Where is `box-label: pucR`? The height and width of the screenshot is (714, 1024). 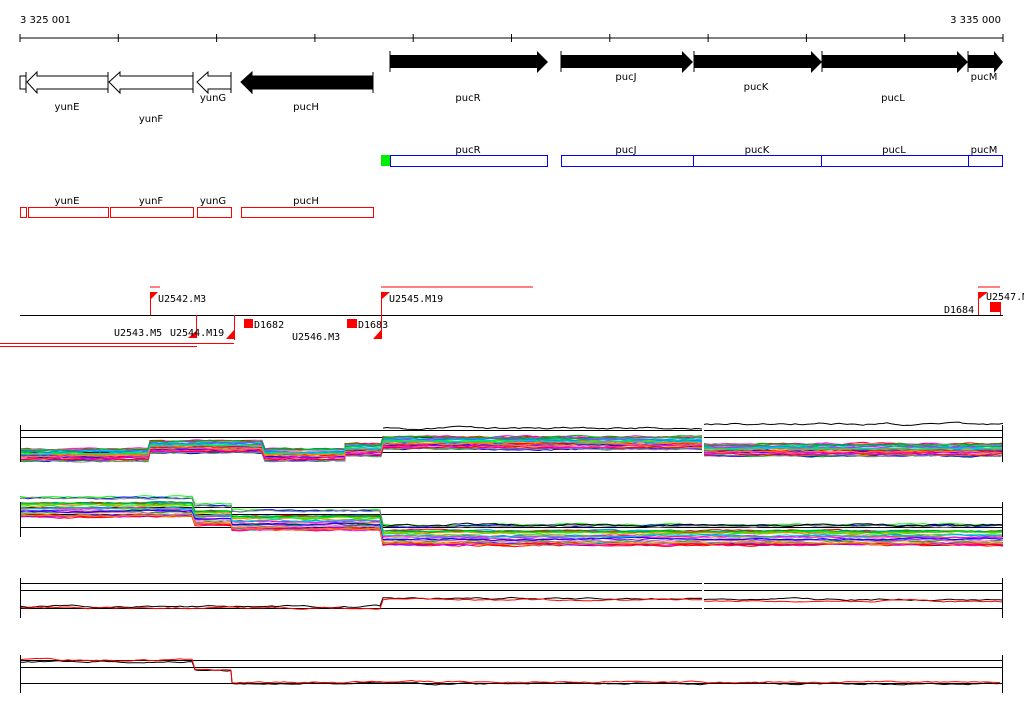 box-label: pucR is located at coordinates (467, 150).